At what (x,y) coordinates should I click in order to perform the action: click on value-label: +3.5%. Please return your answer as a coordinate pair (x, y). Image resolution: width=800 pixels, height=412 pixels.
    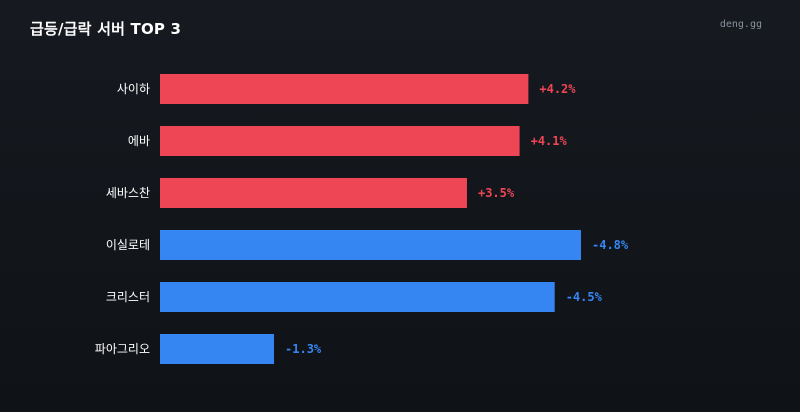
    Looking at the image, I should click on (496, 193).